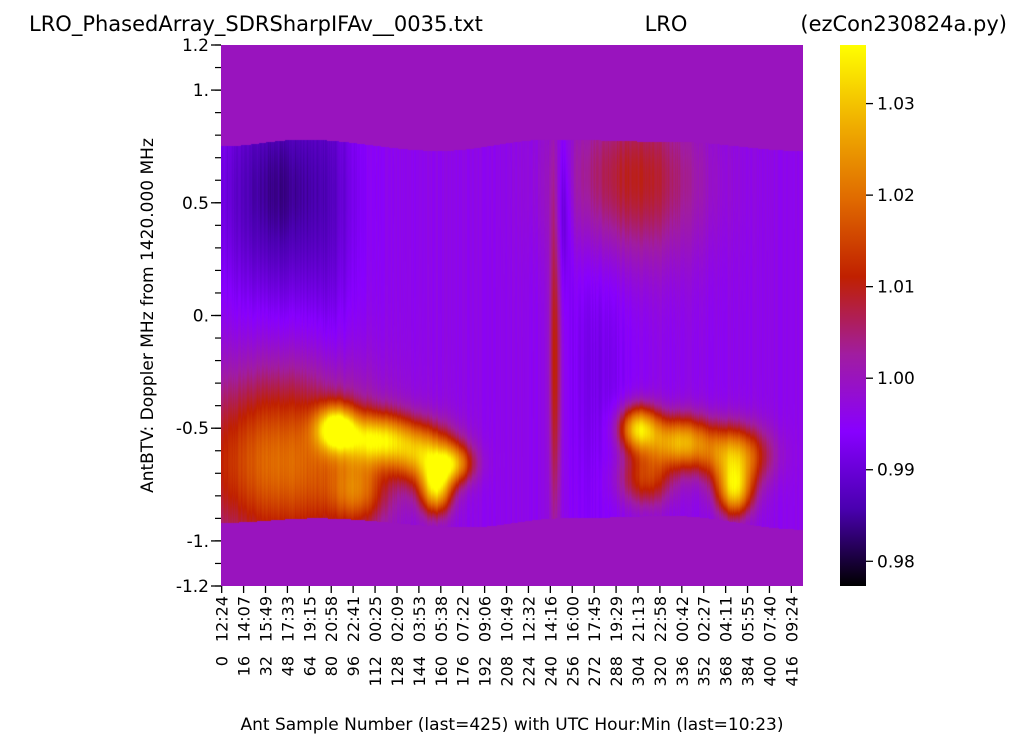 The width and height of the screenshot is (1024, 754). Describe the element at coordinates (148, 315) in the screenshot. I see `y-axis-label: AntBTV: Doppler MHz from 1420.000 MHz` at that location.